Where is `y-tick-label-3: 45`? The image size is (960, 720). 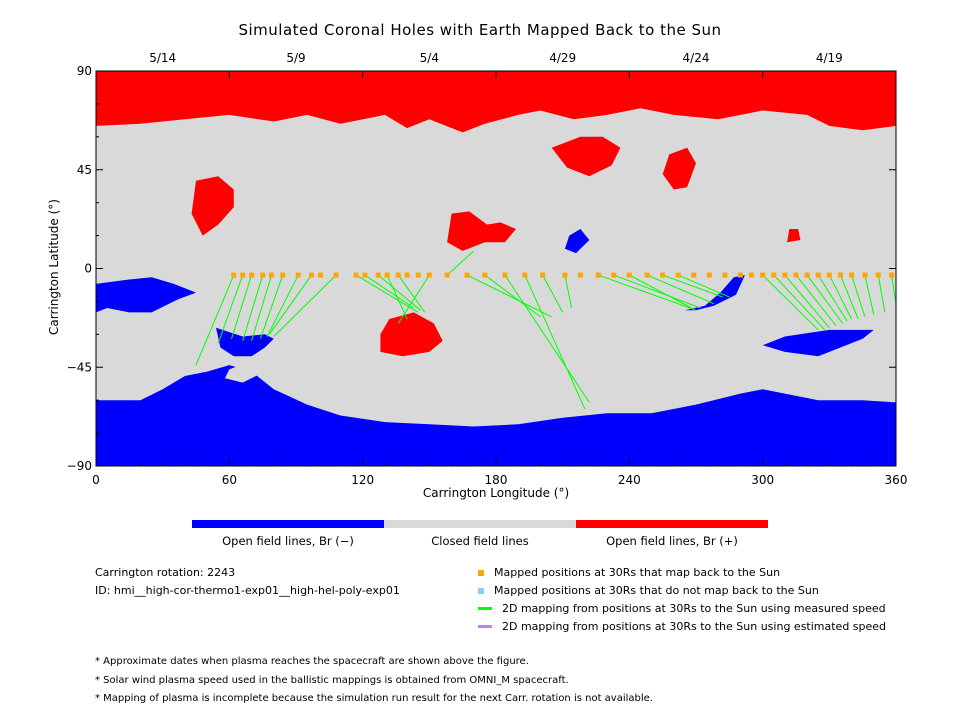
y-tick-label-3: 45 is located at coordinates (84, 170).